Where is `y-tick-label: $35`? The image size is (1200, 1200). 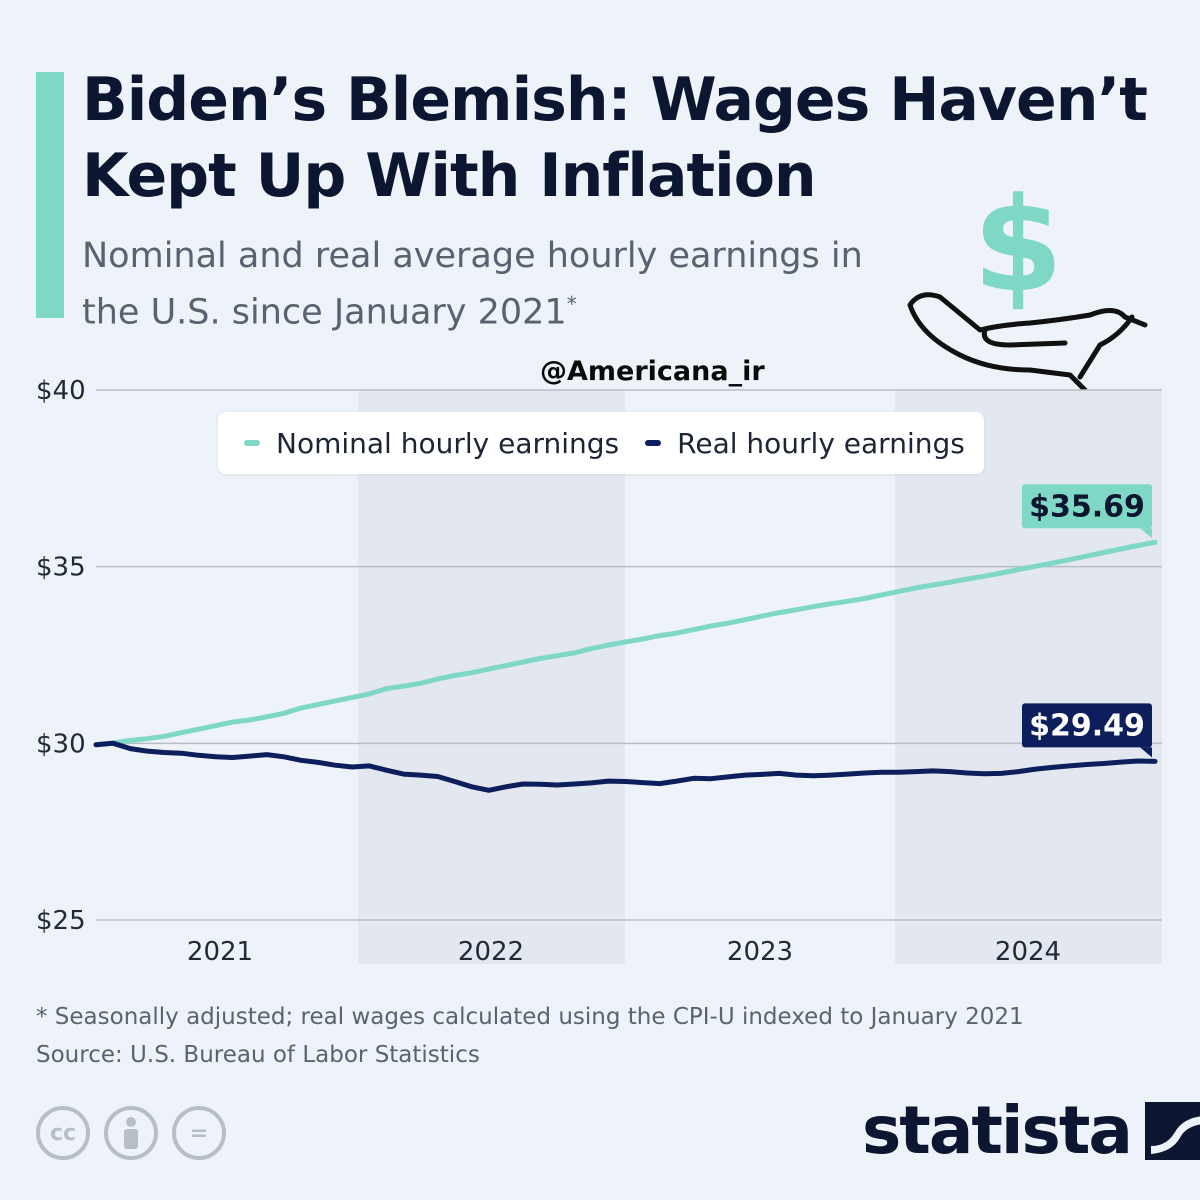
y-tick-label: $35 is located at coordinates (61, 568).